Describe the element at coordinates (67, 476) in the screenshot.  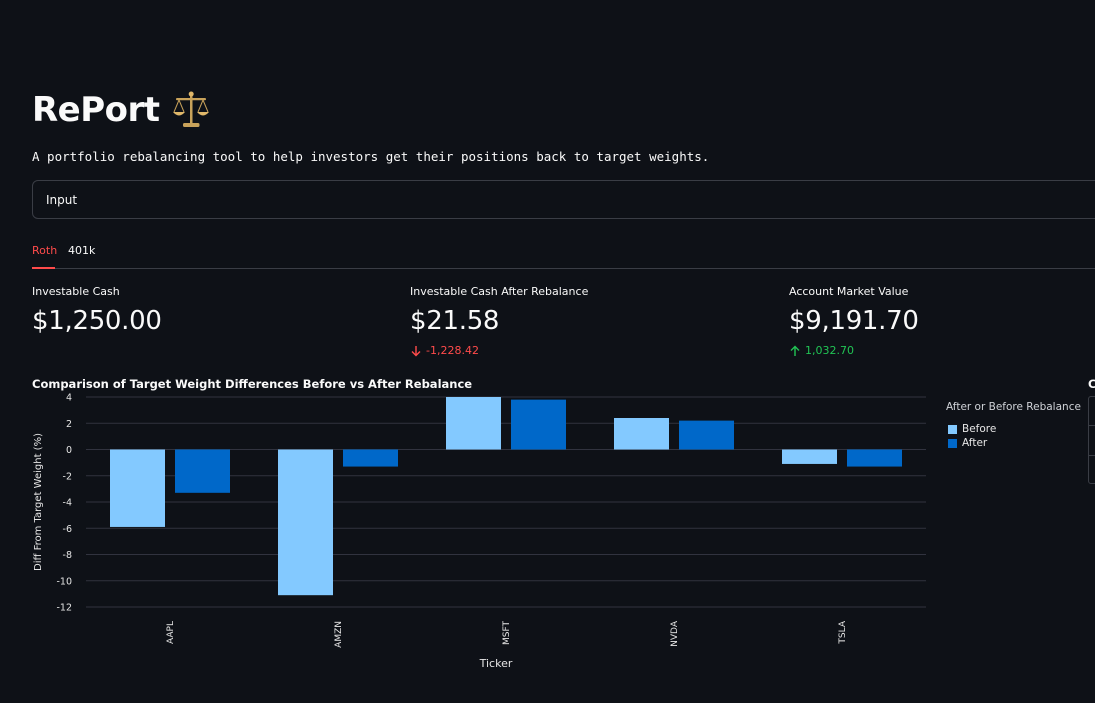
I see `y-tick-label: -2` at that location.